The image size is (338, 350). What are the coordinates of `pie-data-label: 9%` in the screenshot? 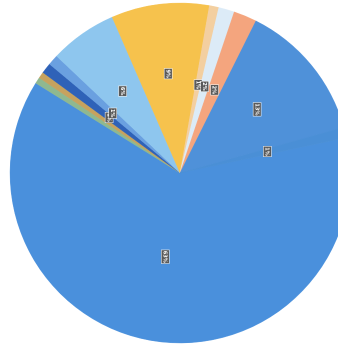 It's located at (168, 74).